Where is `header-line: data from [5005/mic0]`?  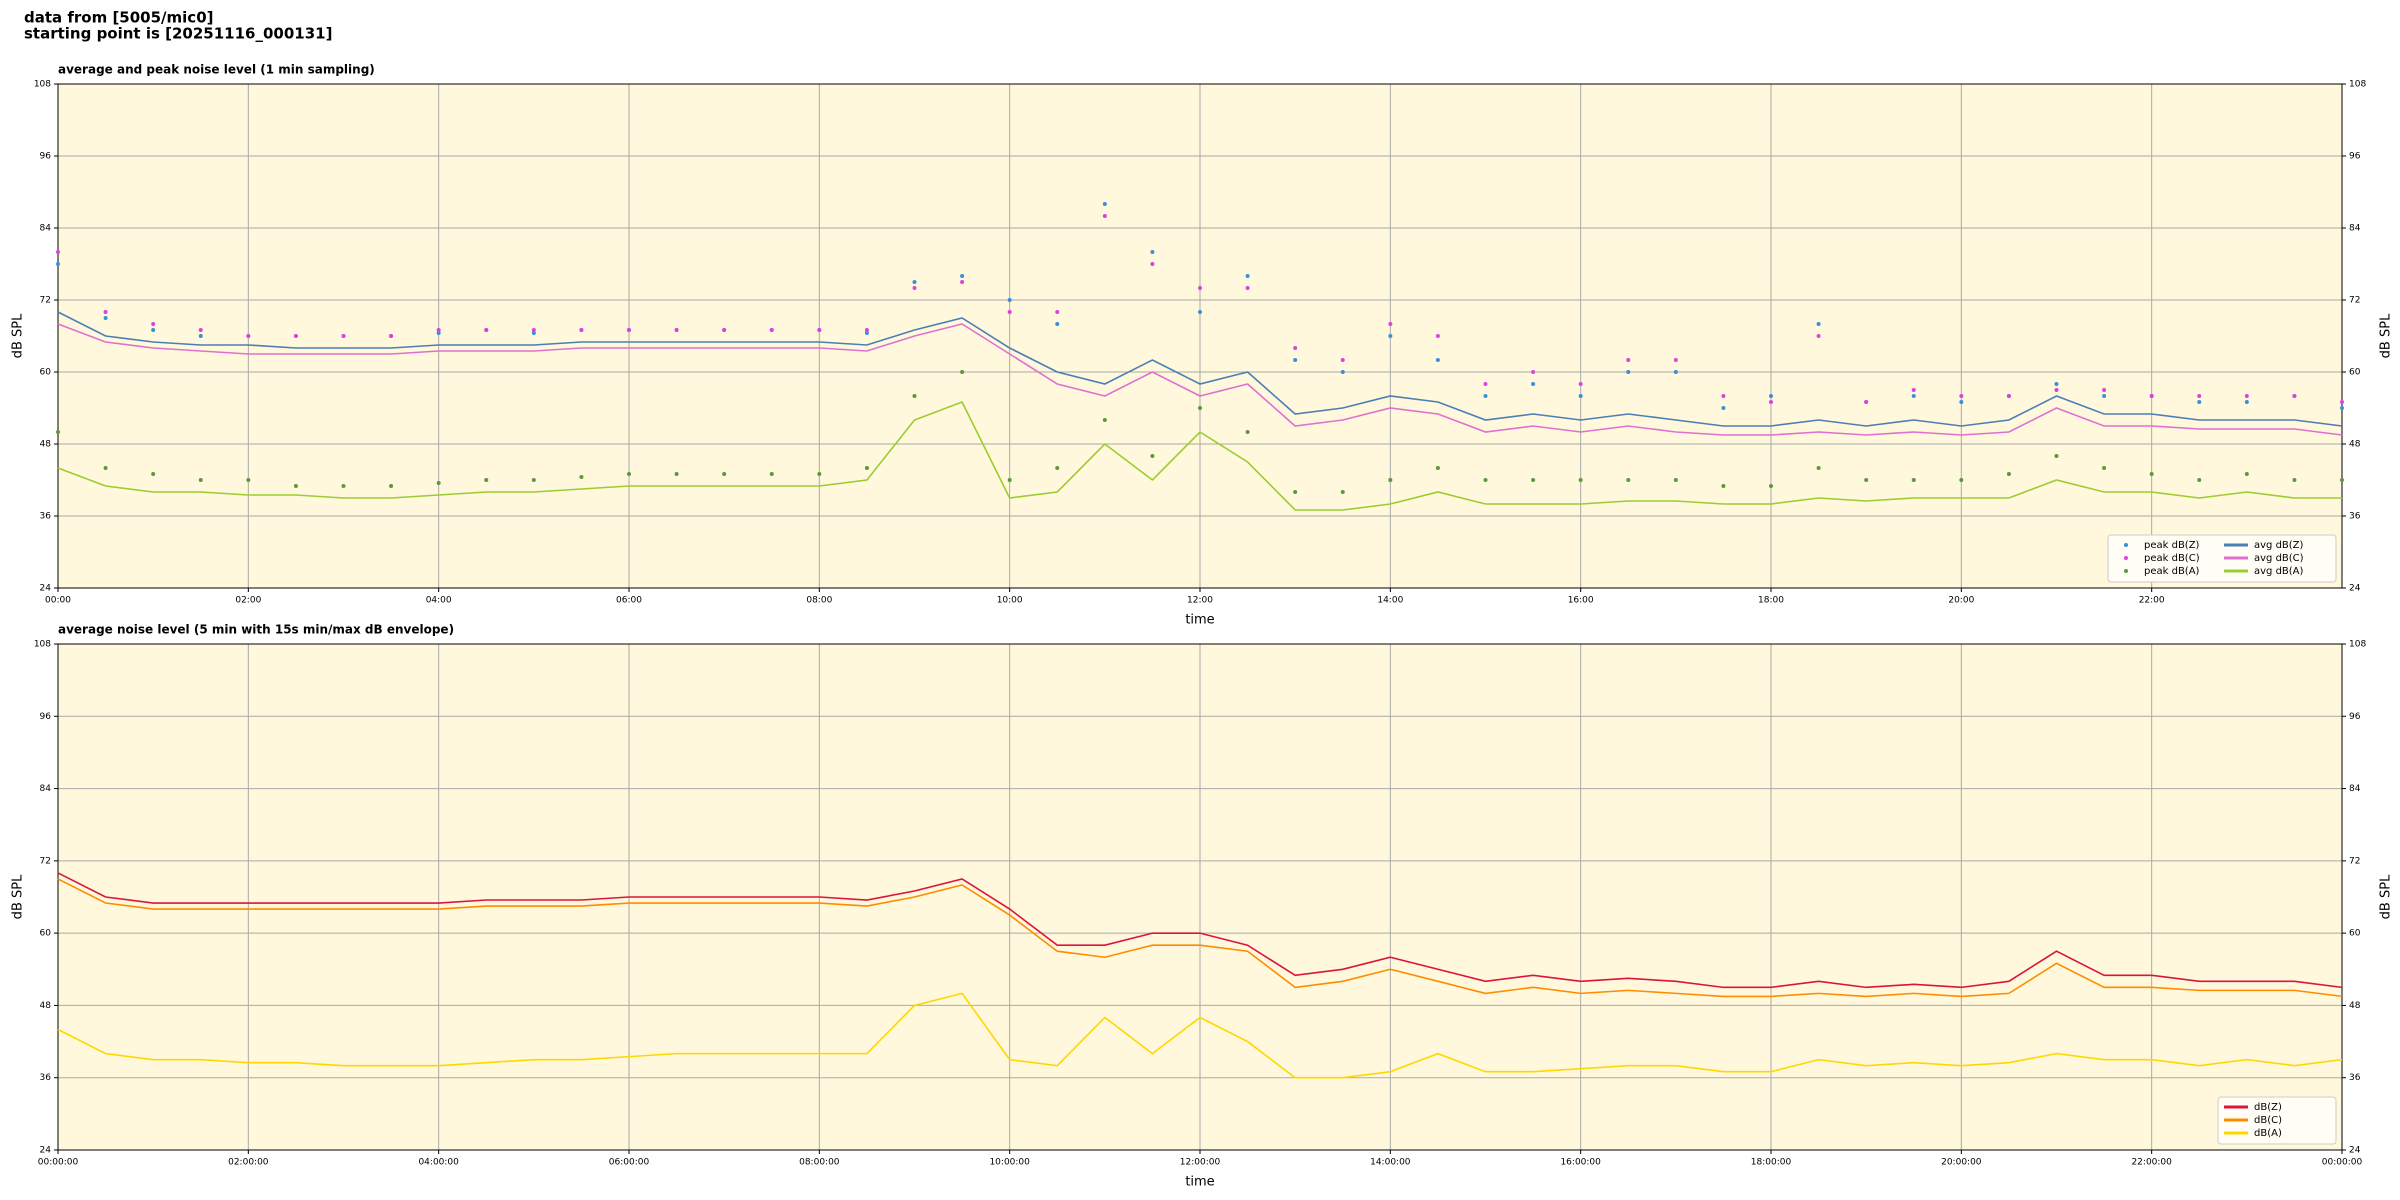
header-line: data from [5005/mic0] is located at coordinates (119, 18).